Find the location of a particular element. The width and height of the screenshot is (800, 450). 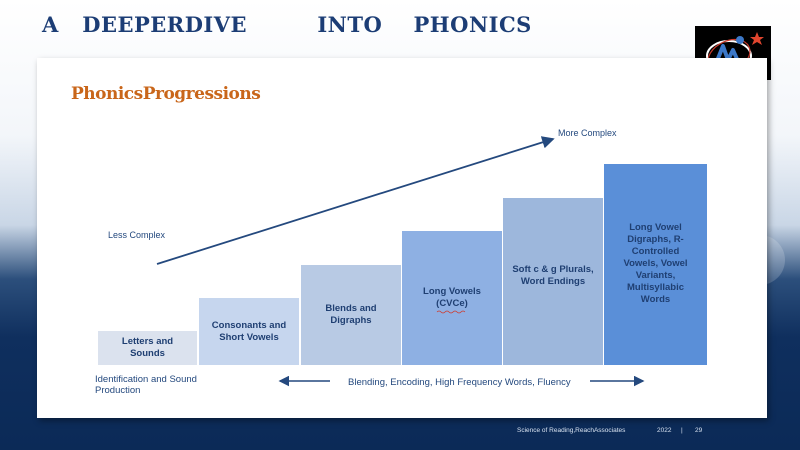

step-consonants-short-vowels: Consonants and Short Vowels is located at coordinates (249, 331).